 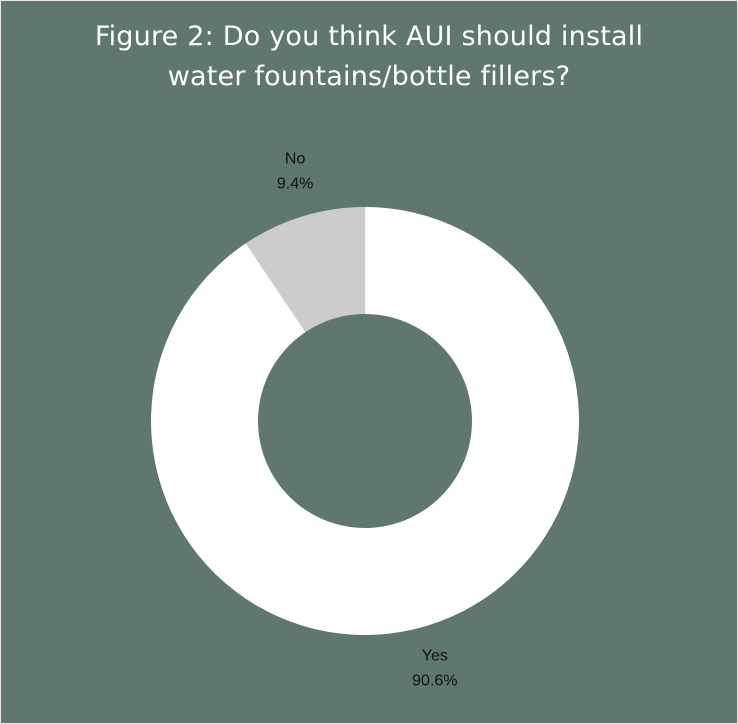 What do you see at coordinates (295, 158) in the screenshot?
I see `slice-label-no: No` at bounding box center [295, 158].